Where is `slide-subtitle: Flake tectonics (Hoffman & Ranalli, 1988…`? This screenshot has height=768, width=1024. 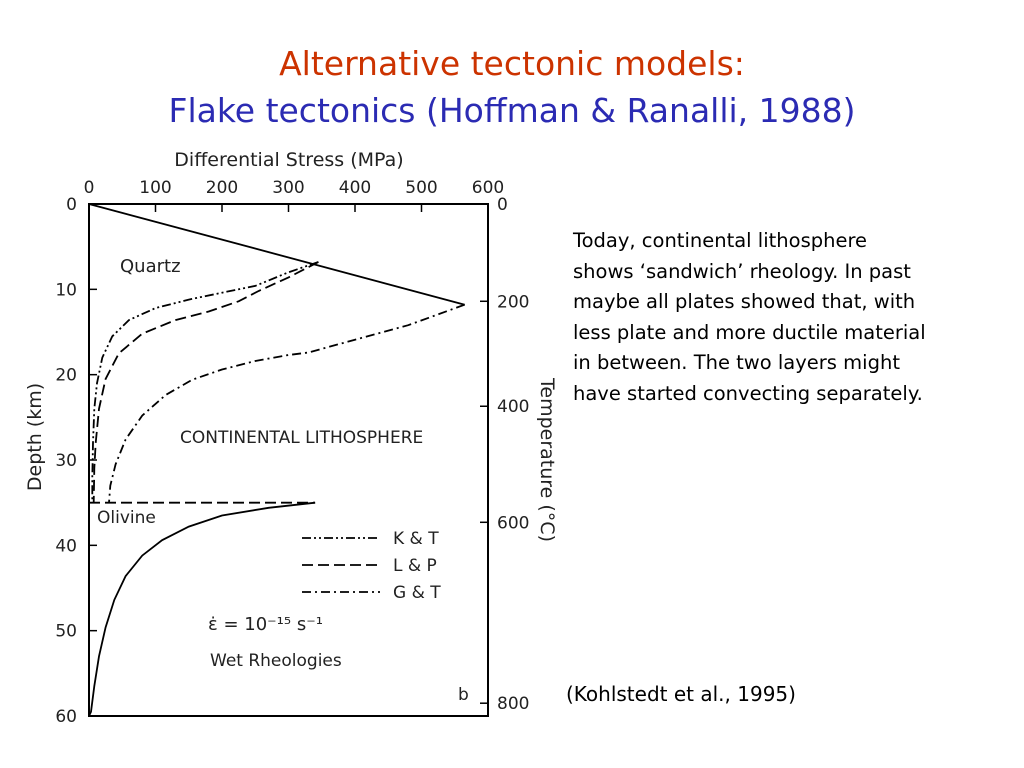
slide-subtitle: Flake tectonics (Hoffman & Ranalli, 1988… is located at coordinates (512, 110).